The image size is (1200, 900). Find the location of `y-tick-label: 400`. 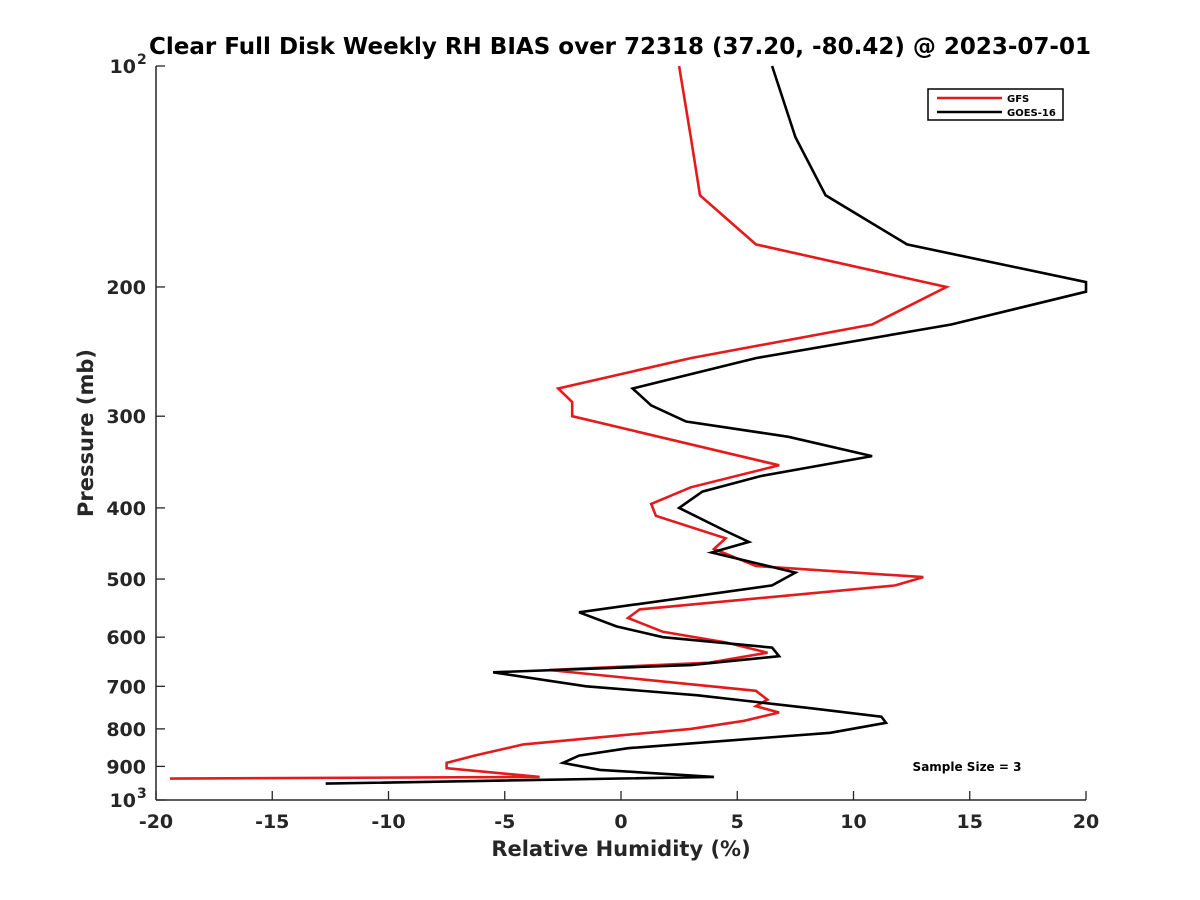

y-tick-label: 400 is located at coordinates (126, 509).